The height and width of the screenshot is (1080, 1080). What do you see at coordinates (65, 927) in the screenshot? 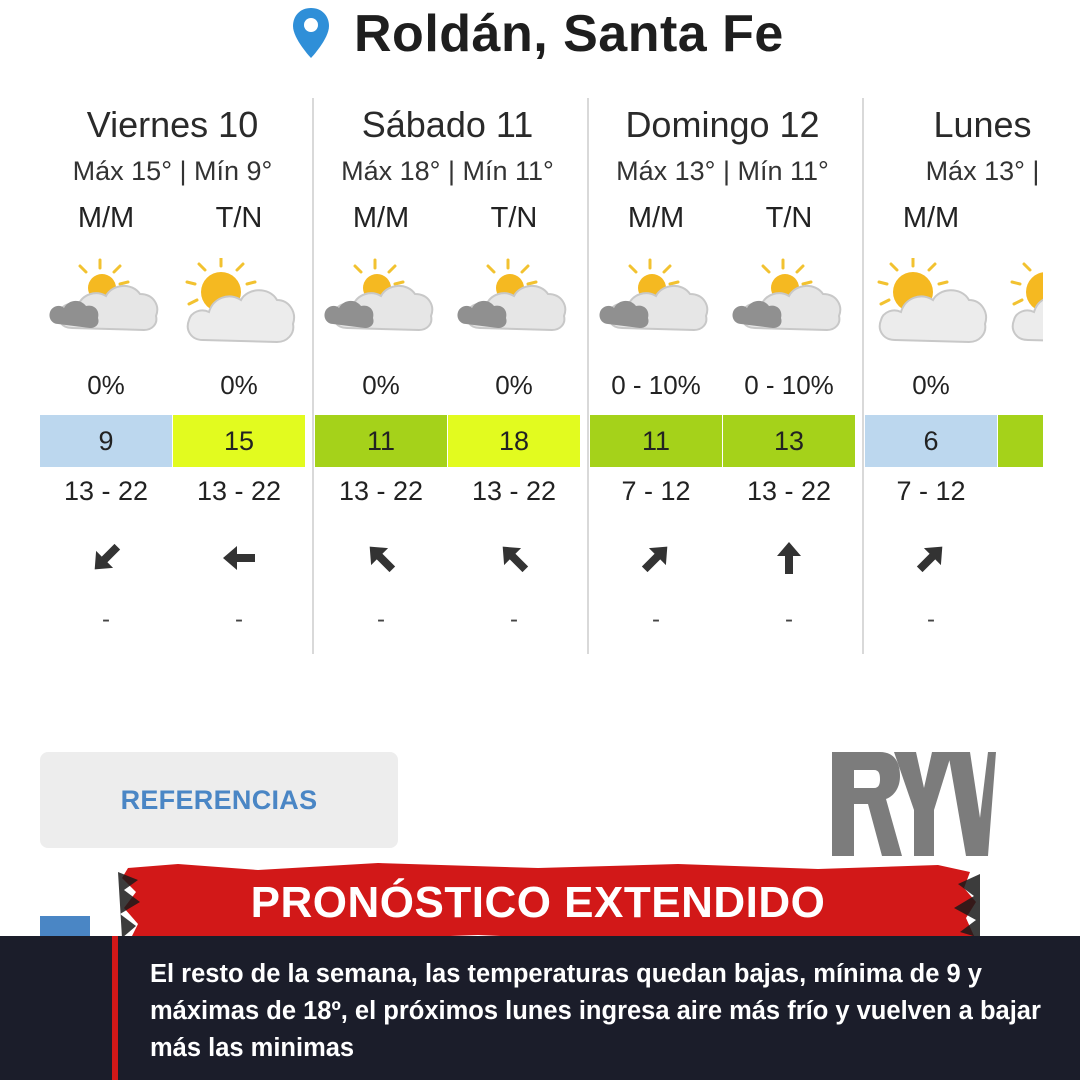
I see `partial-blue-element` at bounding box center [65, 927].